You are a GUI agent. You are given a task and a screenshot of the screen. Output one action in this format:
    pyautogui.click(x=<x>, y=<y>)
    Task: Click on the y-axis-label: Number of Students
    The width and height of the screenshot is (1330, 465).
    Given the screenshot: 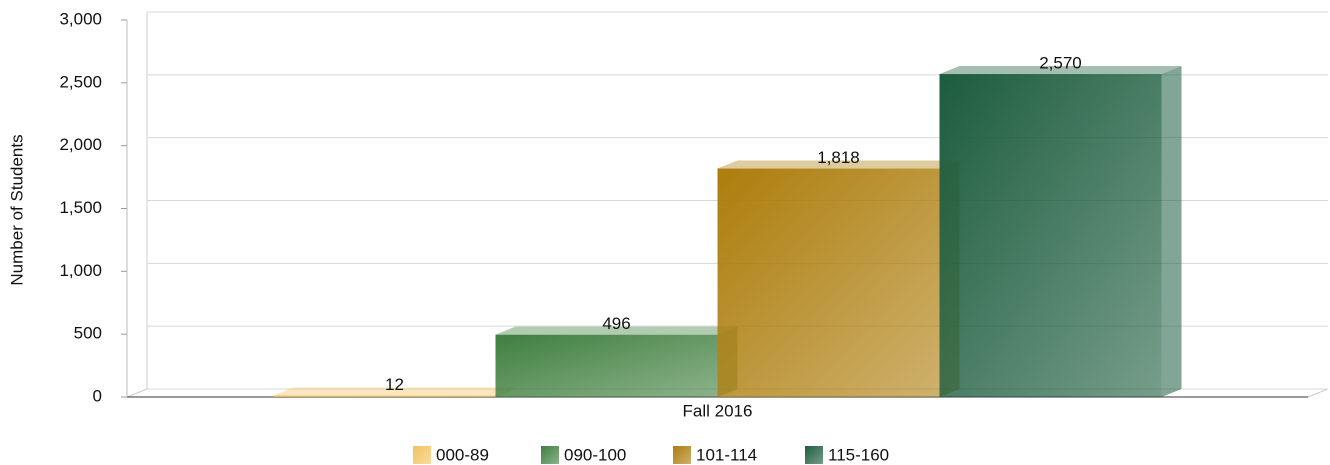 What is the action you would take?
    pyautogui.click(x=16, y=209)
    